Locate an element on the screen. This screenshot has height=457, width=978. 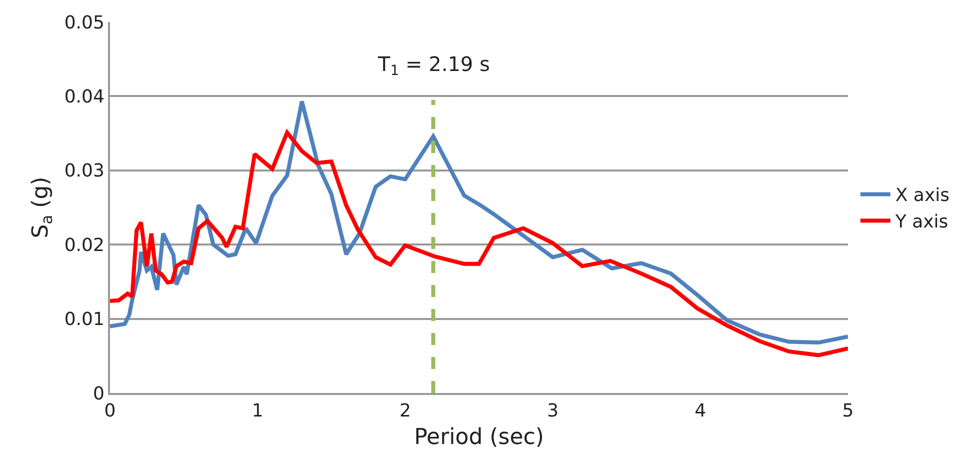
x-tick-label: 2 is located at coordinates (405, 411).